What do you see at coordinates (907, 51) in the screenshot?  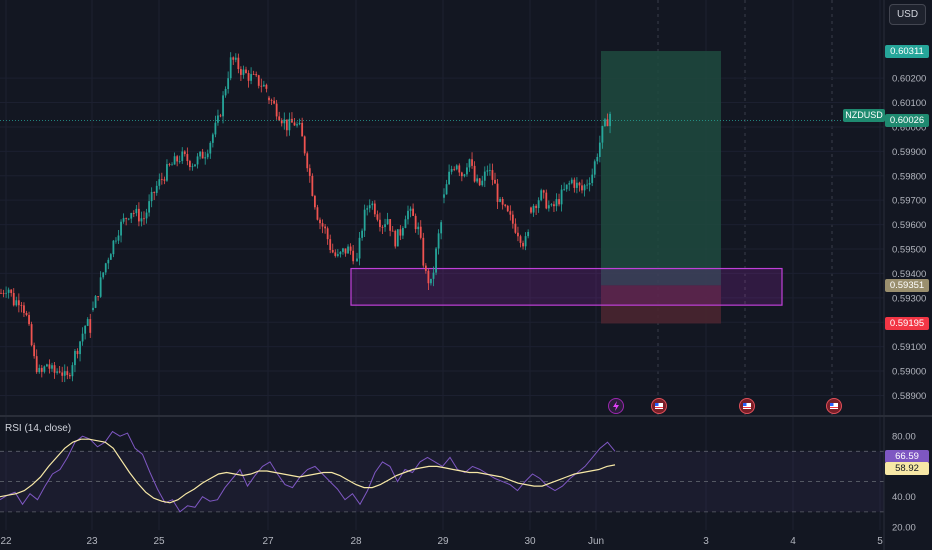 I see `price-tag: 0.60311` at bounding box center [907, 51].